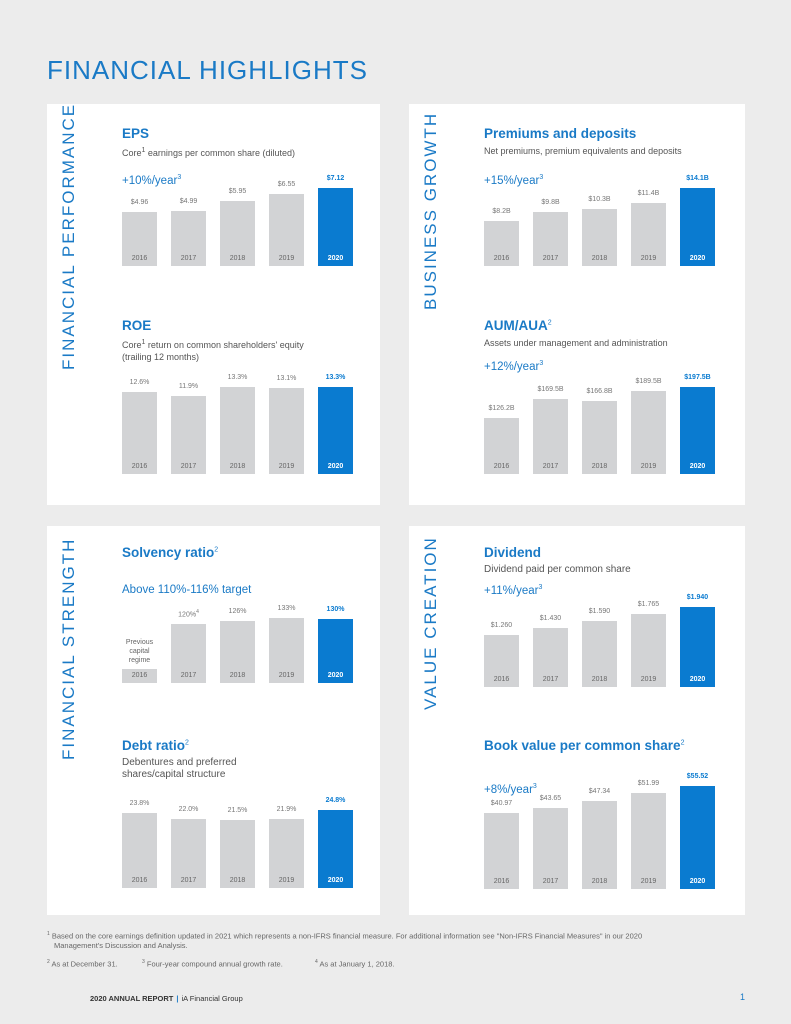  What do you see at coordinates (430, 210) in the screenshot?
I see `section-label-business-growth: BUSINESS GROWTH` at bounding box center [430, 210].